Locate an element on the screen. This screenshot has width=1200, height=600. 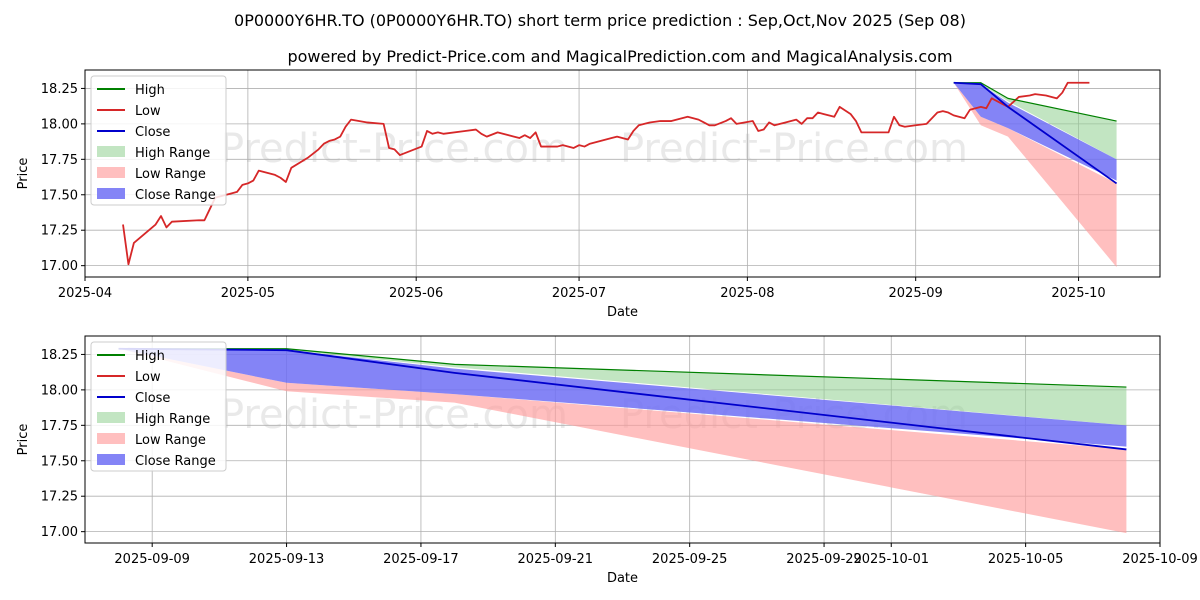
x-tick-label: 2025-09 is located at coordinates (916, 293).